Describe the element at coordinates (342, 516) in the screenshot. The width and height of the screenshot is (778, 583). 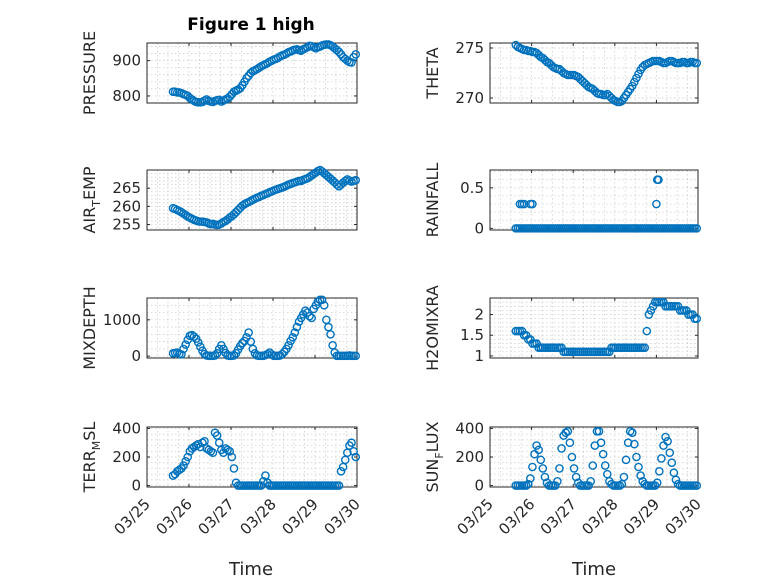
I see `x-tick-label: 03/30` at that location.